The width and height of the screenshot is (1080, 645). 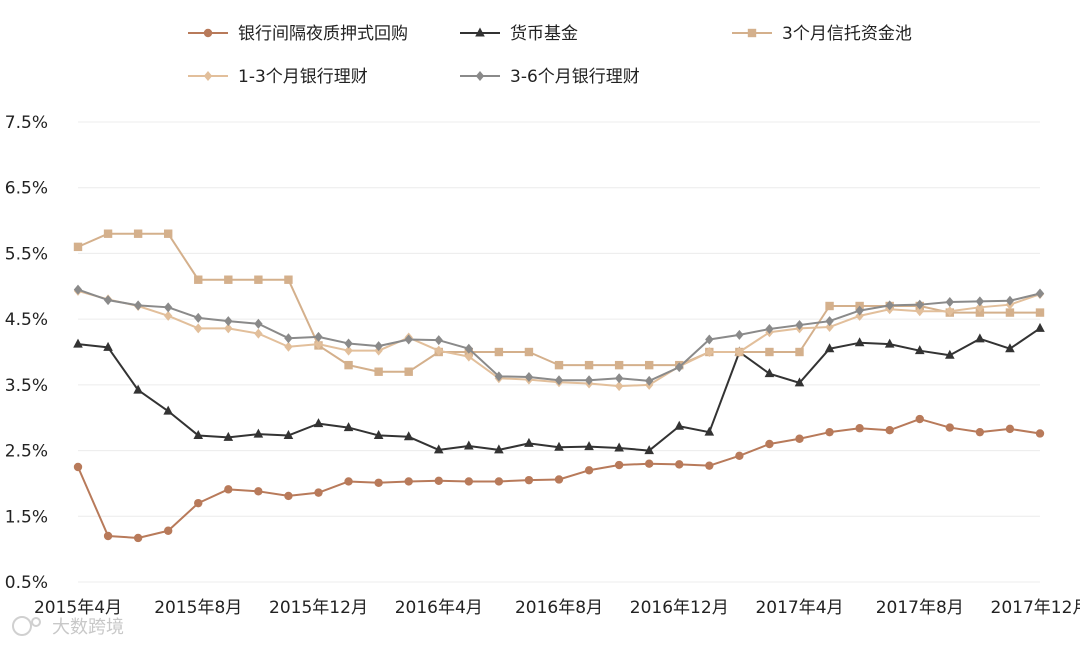 I want to click on x-tick-label: 2017年8月, so click(x=920, y=608).